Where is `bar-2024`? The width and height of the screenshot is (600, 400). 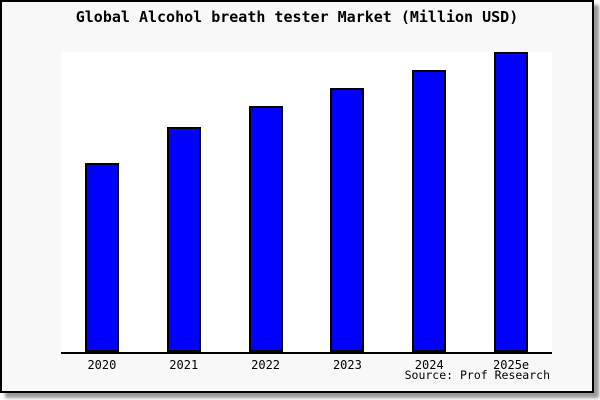
bar-2024 is located at coordinates (429, 211).